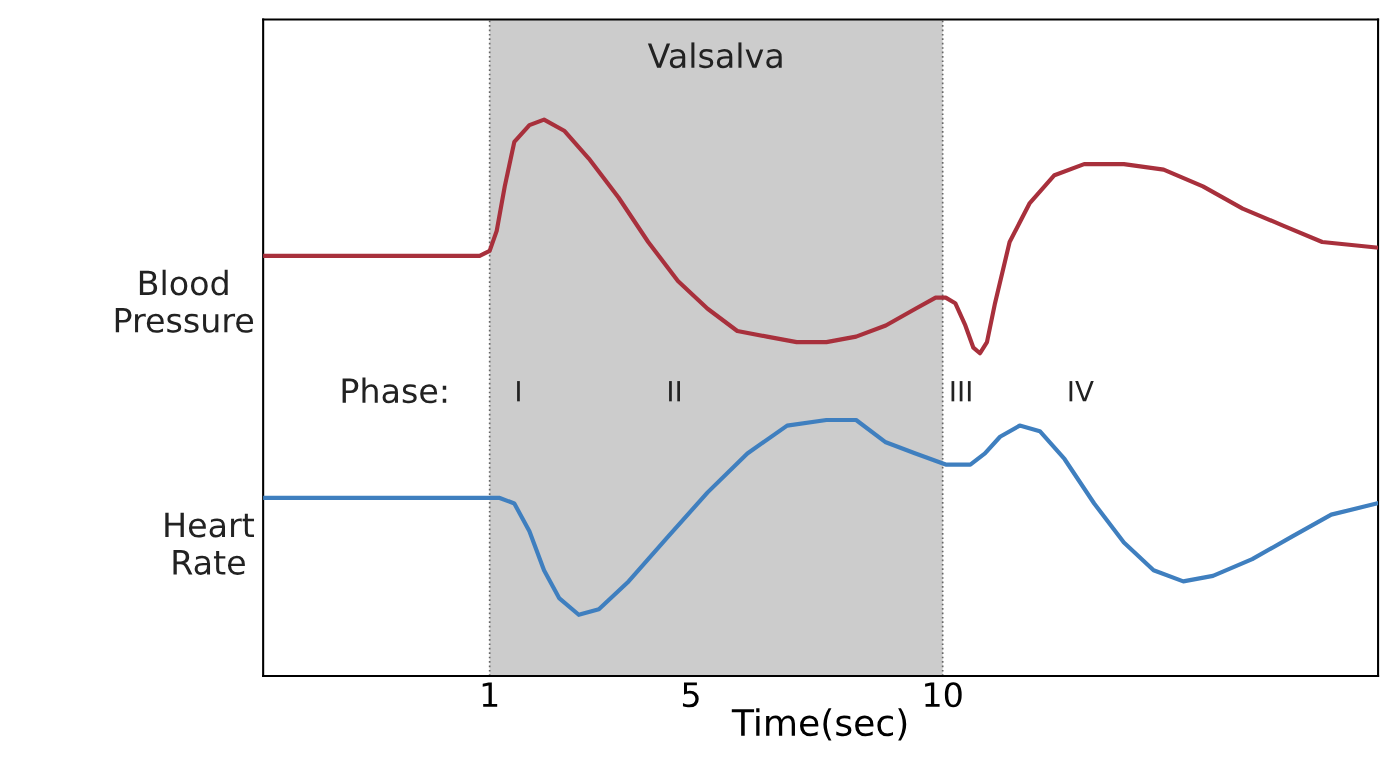 The image size is (1385, 777). Describe the element at coordinates (675, 391) in the screenshot. I see `annotation: II` at that location.